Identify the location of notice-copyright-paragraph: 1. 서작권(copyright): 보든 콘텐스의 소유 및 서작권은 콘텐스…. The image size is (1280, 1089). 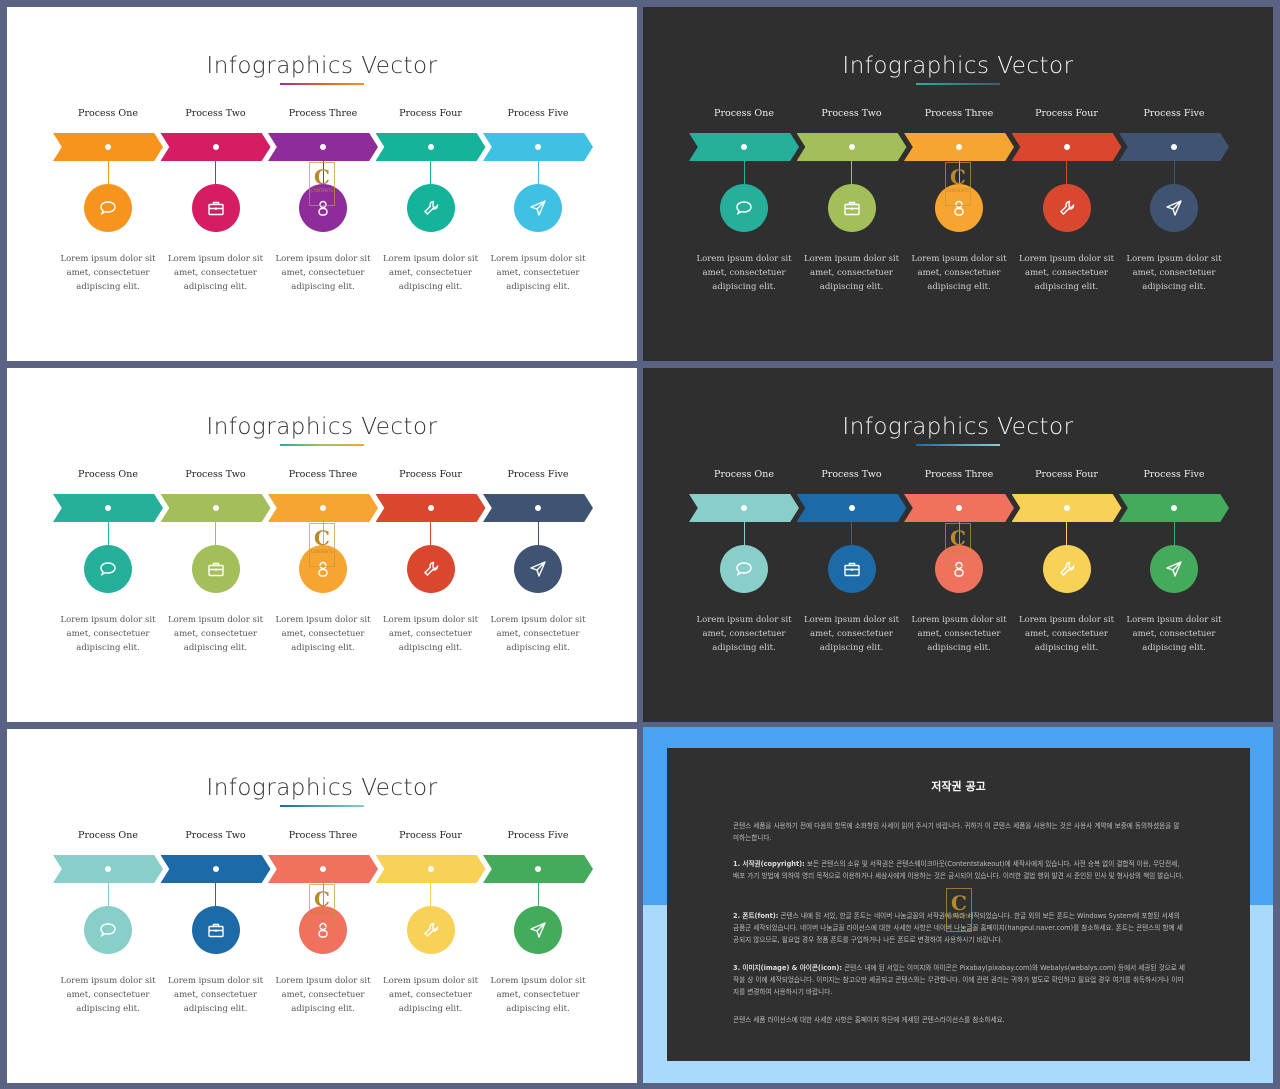
(959, 870).